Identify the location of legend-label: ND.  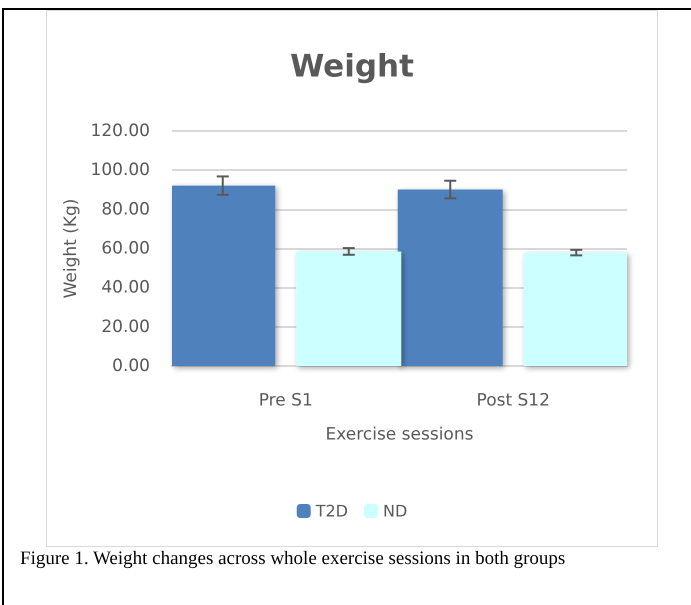
(395, 511).